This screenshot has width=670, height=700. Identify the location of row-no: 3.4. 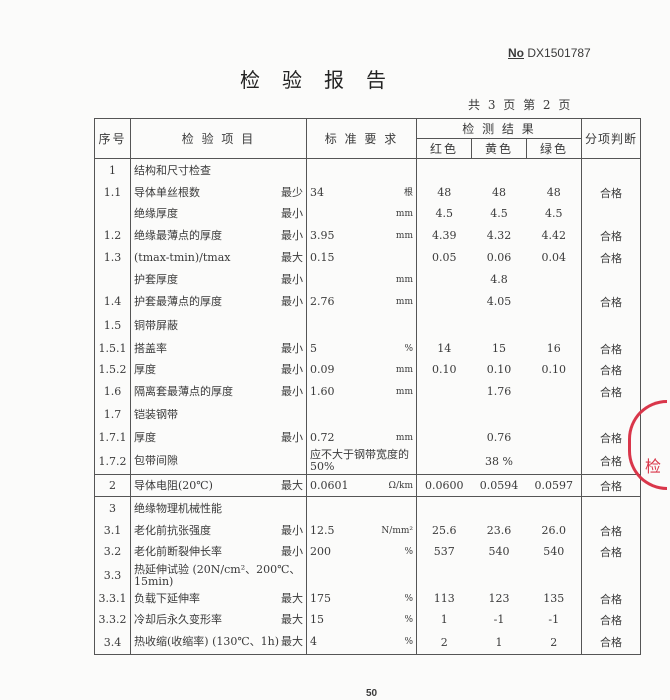
(112, 642).